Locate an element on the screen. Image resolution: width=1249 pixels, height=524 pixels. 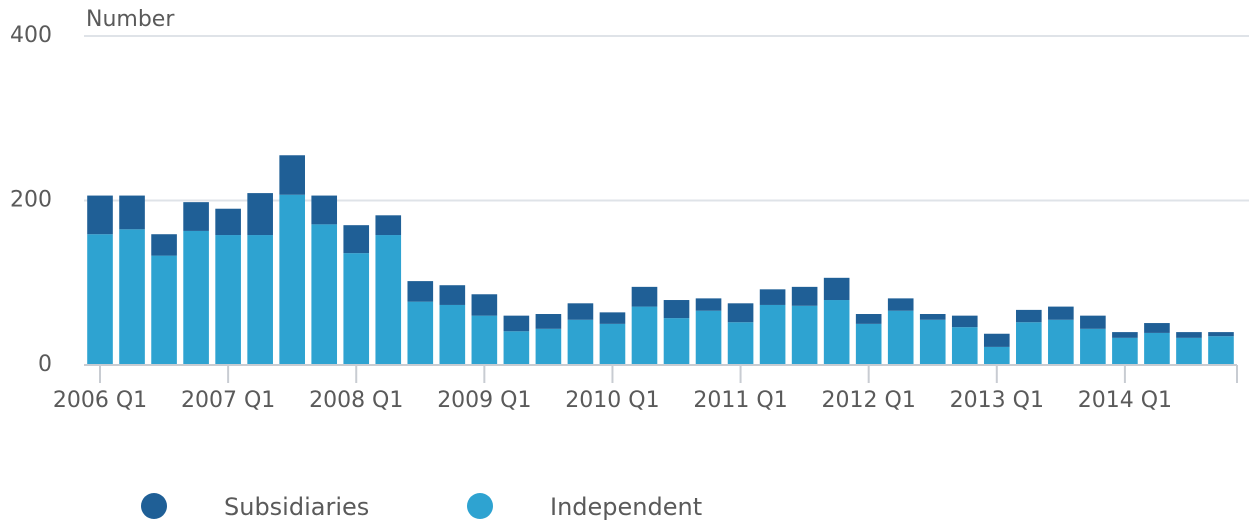
x-tick-label: 2014 Q1 is located at coordinates (1125, 400).